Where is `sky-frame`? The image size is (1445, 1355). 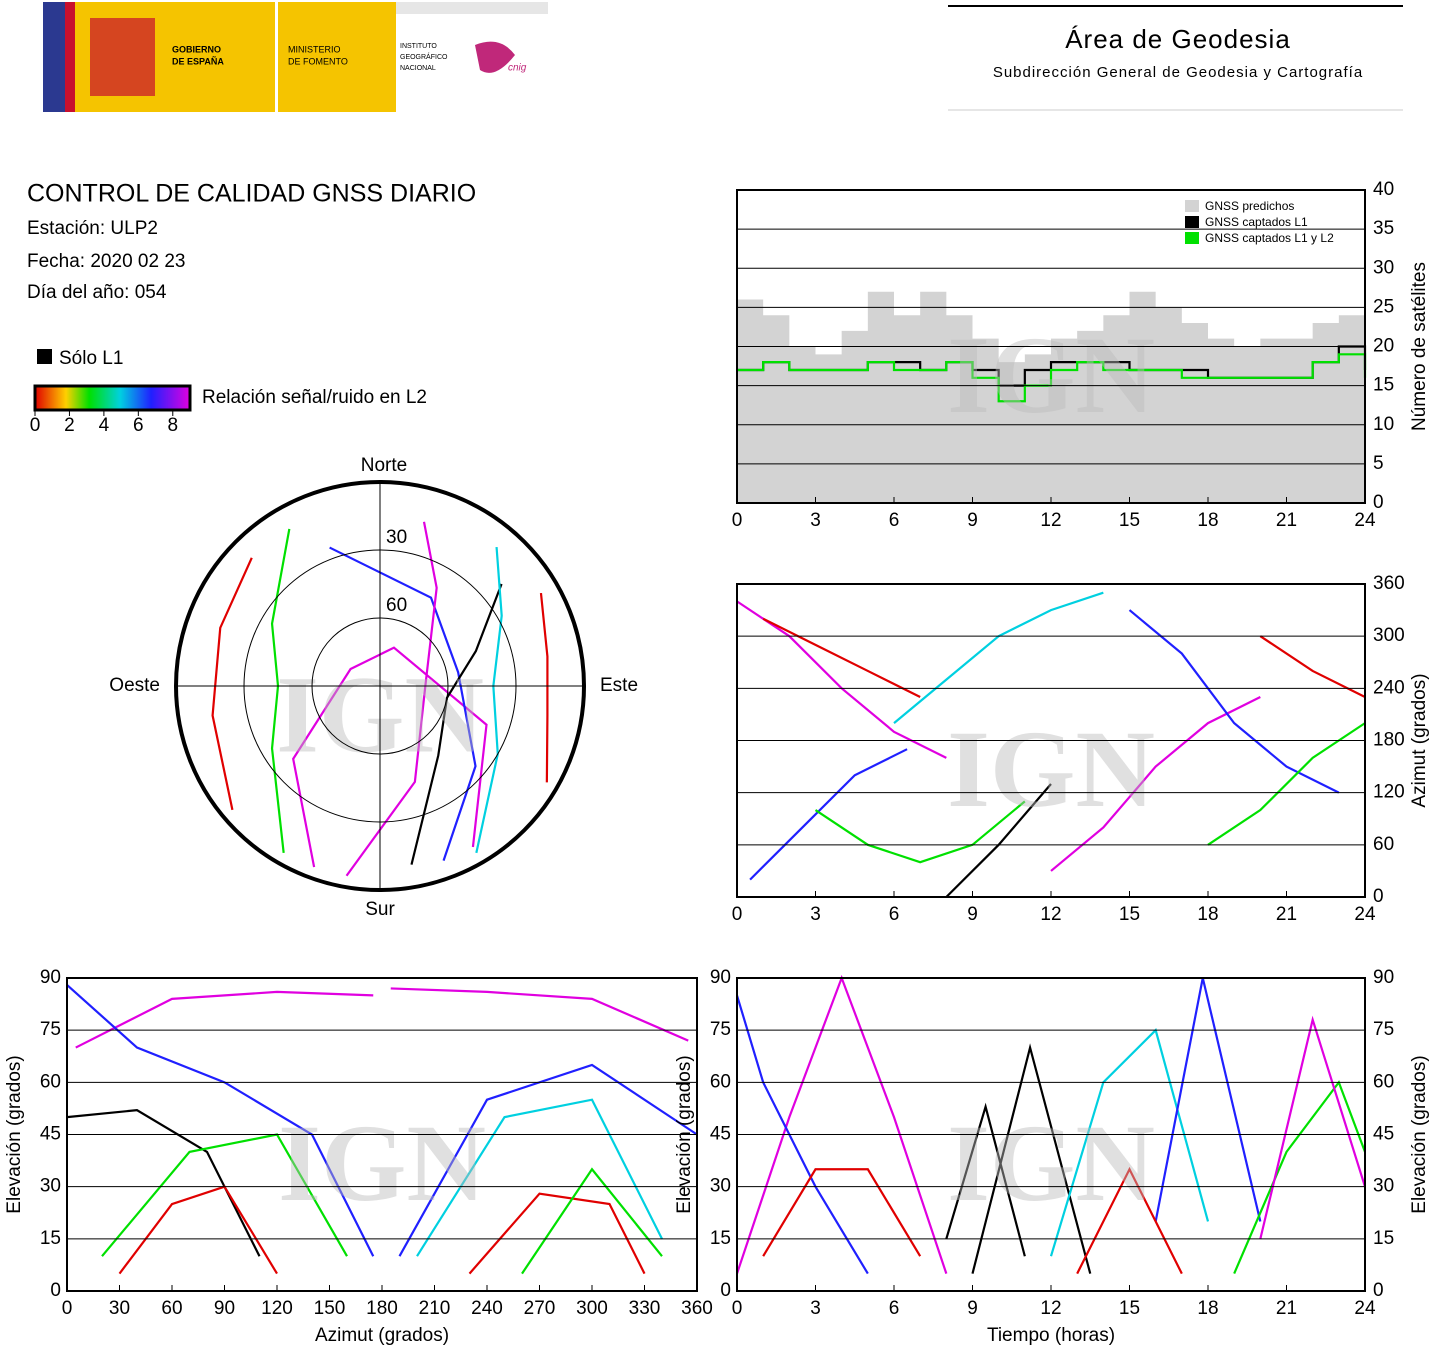
sky-frame is located at coordinates (380, 686).